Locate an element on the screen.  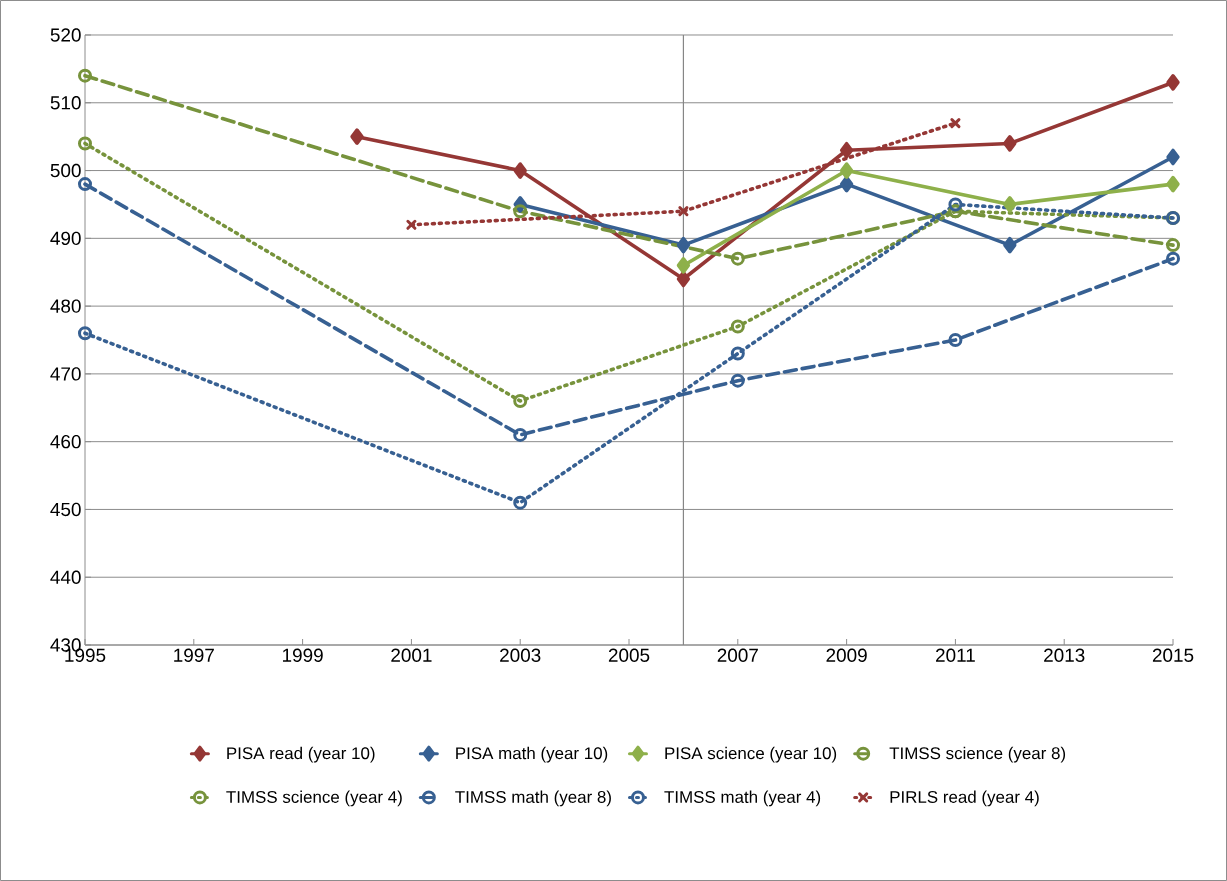
y-tick-label: 470 is located at coordinates (65, 374).